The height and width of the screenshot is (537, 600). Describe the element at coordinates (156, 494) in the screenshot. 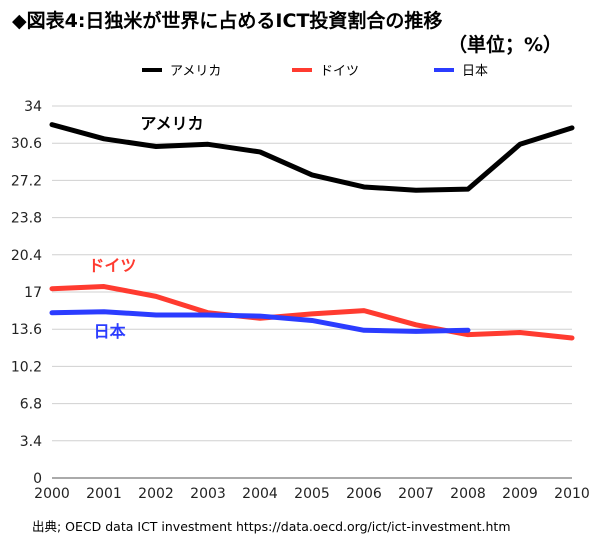

I see `x-tick-label: 2002` at that location.